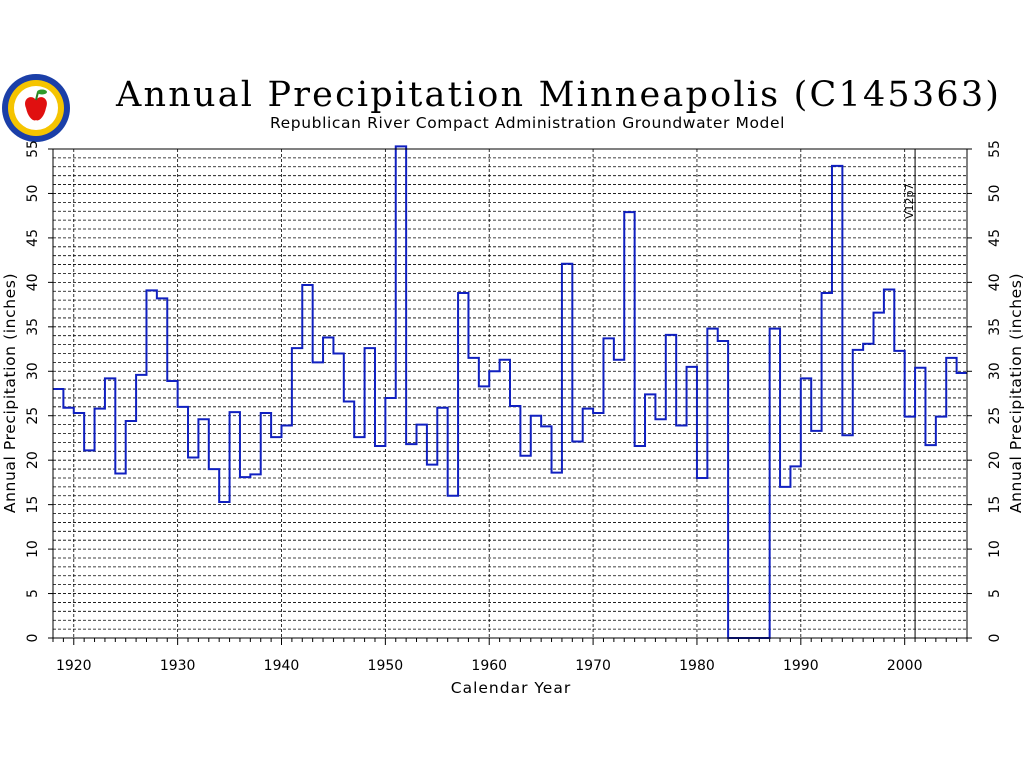  Describe the element at coordinates (33, 282) in the screenshot. I see `y-tick-label-left: 40` at that location.